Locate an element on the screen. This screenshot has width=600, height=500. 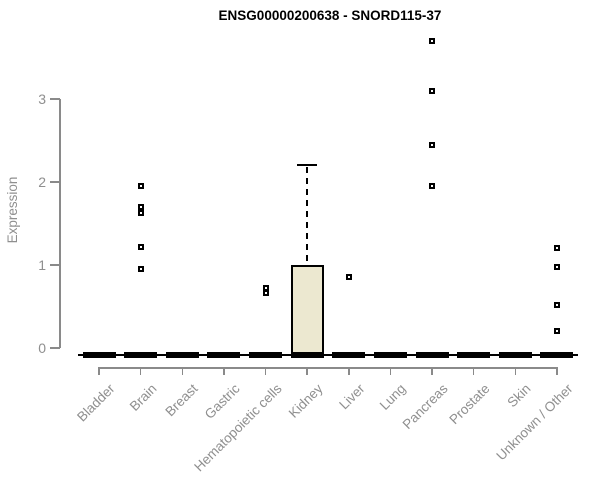
y-tick-label: 3 is located at coordinates (42, 99).